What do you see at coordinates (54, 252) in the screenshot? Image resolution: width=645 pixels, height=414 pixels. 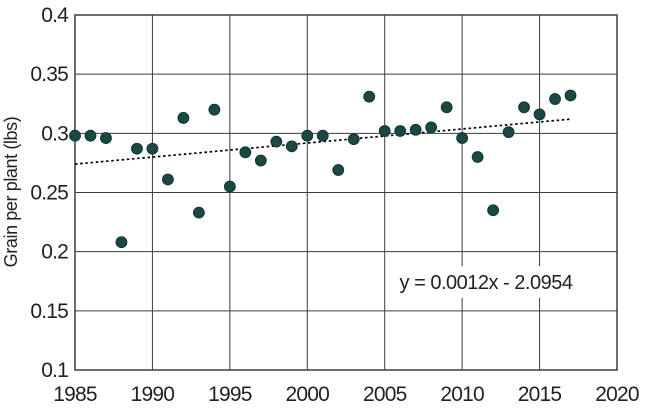 I see `y-tick-label: 0.2` at bounding box center [54, 252].